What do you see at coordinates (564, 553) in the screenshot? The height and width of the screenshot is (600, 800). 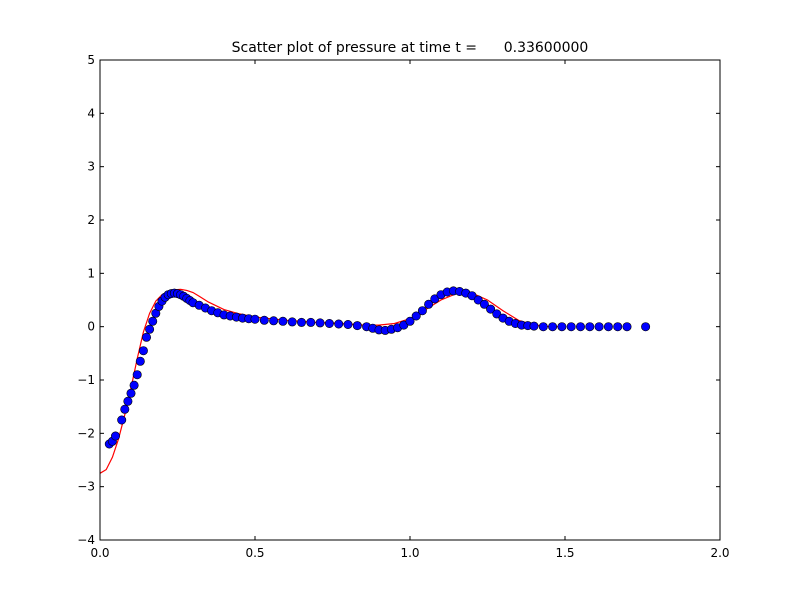 I see `x-tick-label: 1.5` at bounding box center [564, 553].